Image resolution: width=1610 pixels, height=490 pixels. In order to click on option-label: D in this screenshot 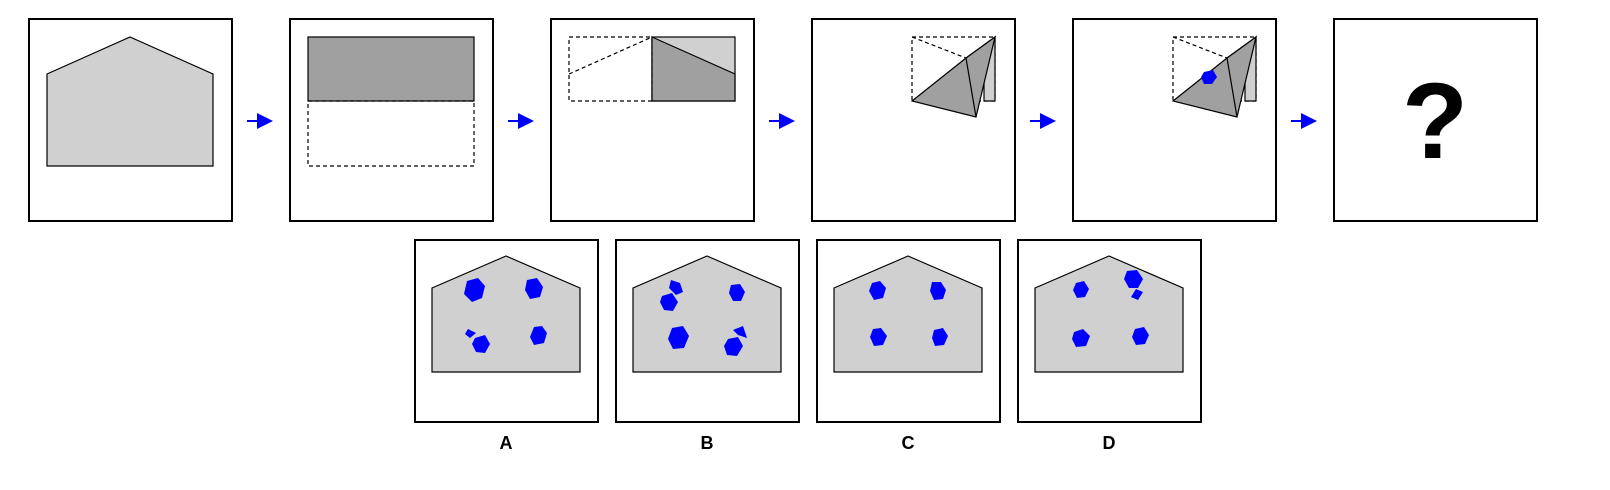, I will do `click(1109, 443)`.